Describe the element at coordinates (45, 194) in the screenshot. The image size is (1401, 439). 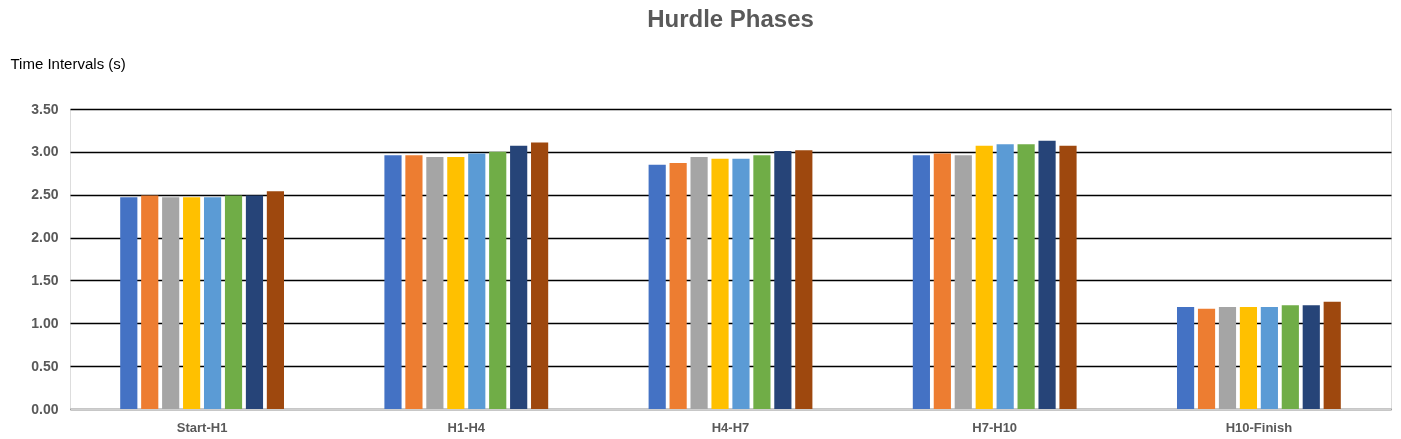
I see `y-tick-label: 2.50` at that location.